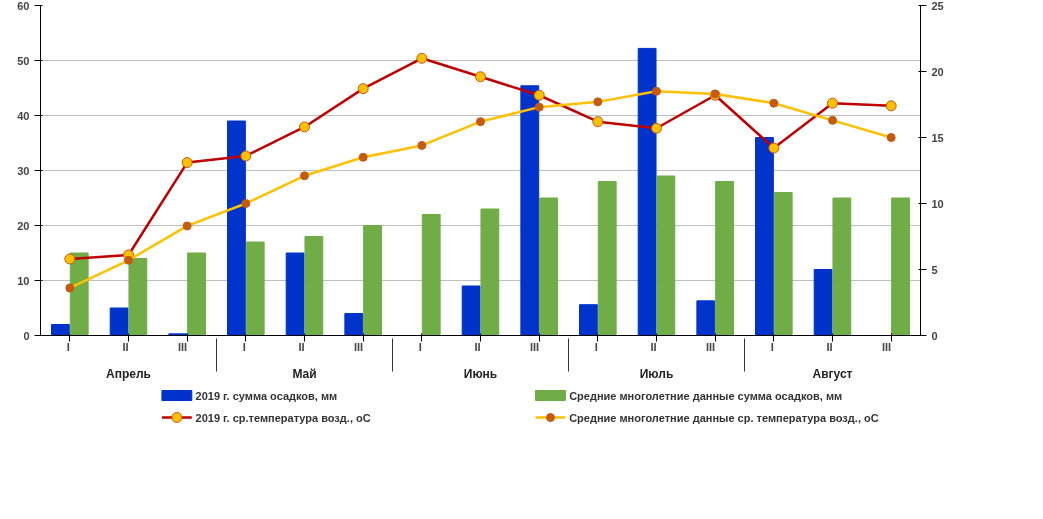 This screenshot has width=1043, height=519. I want to click on legend-label: 2019 г. ср.температура возд., оС, so click(283, 417).